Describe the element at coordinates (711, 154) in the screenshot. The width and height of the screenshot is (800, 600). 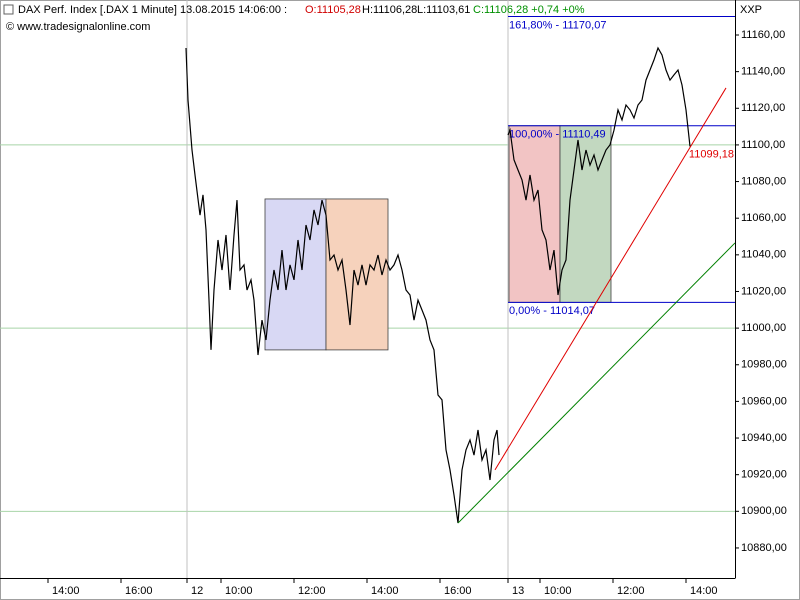
I see `last-price-label: 11099,18` at that location.